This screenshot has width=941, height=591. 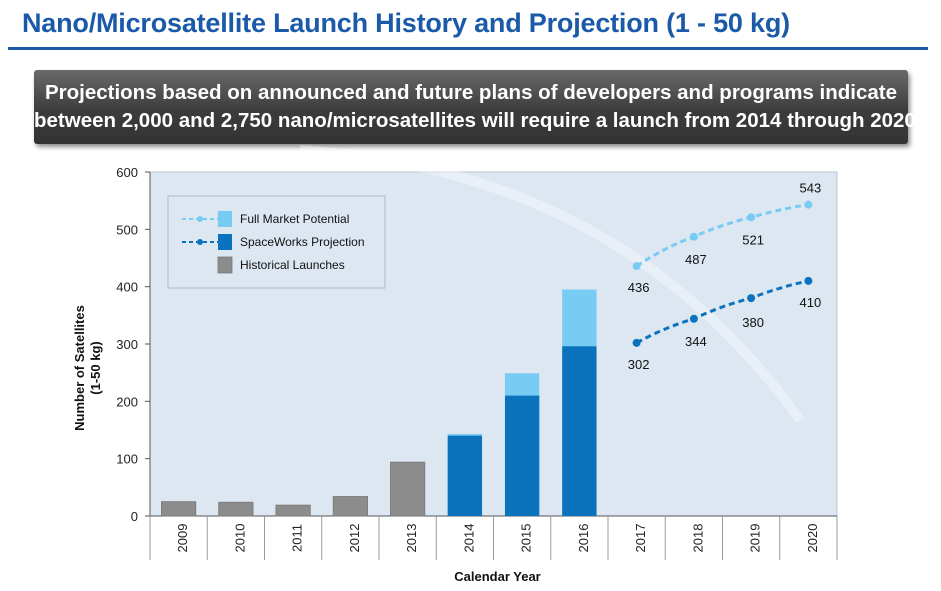 I want to click on y-tick-label: 100, so click(x=127, y=459).